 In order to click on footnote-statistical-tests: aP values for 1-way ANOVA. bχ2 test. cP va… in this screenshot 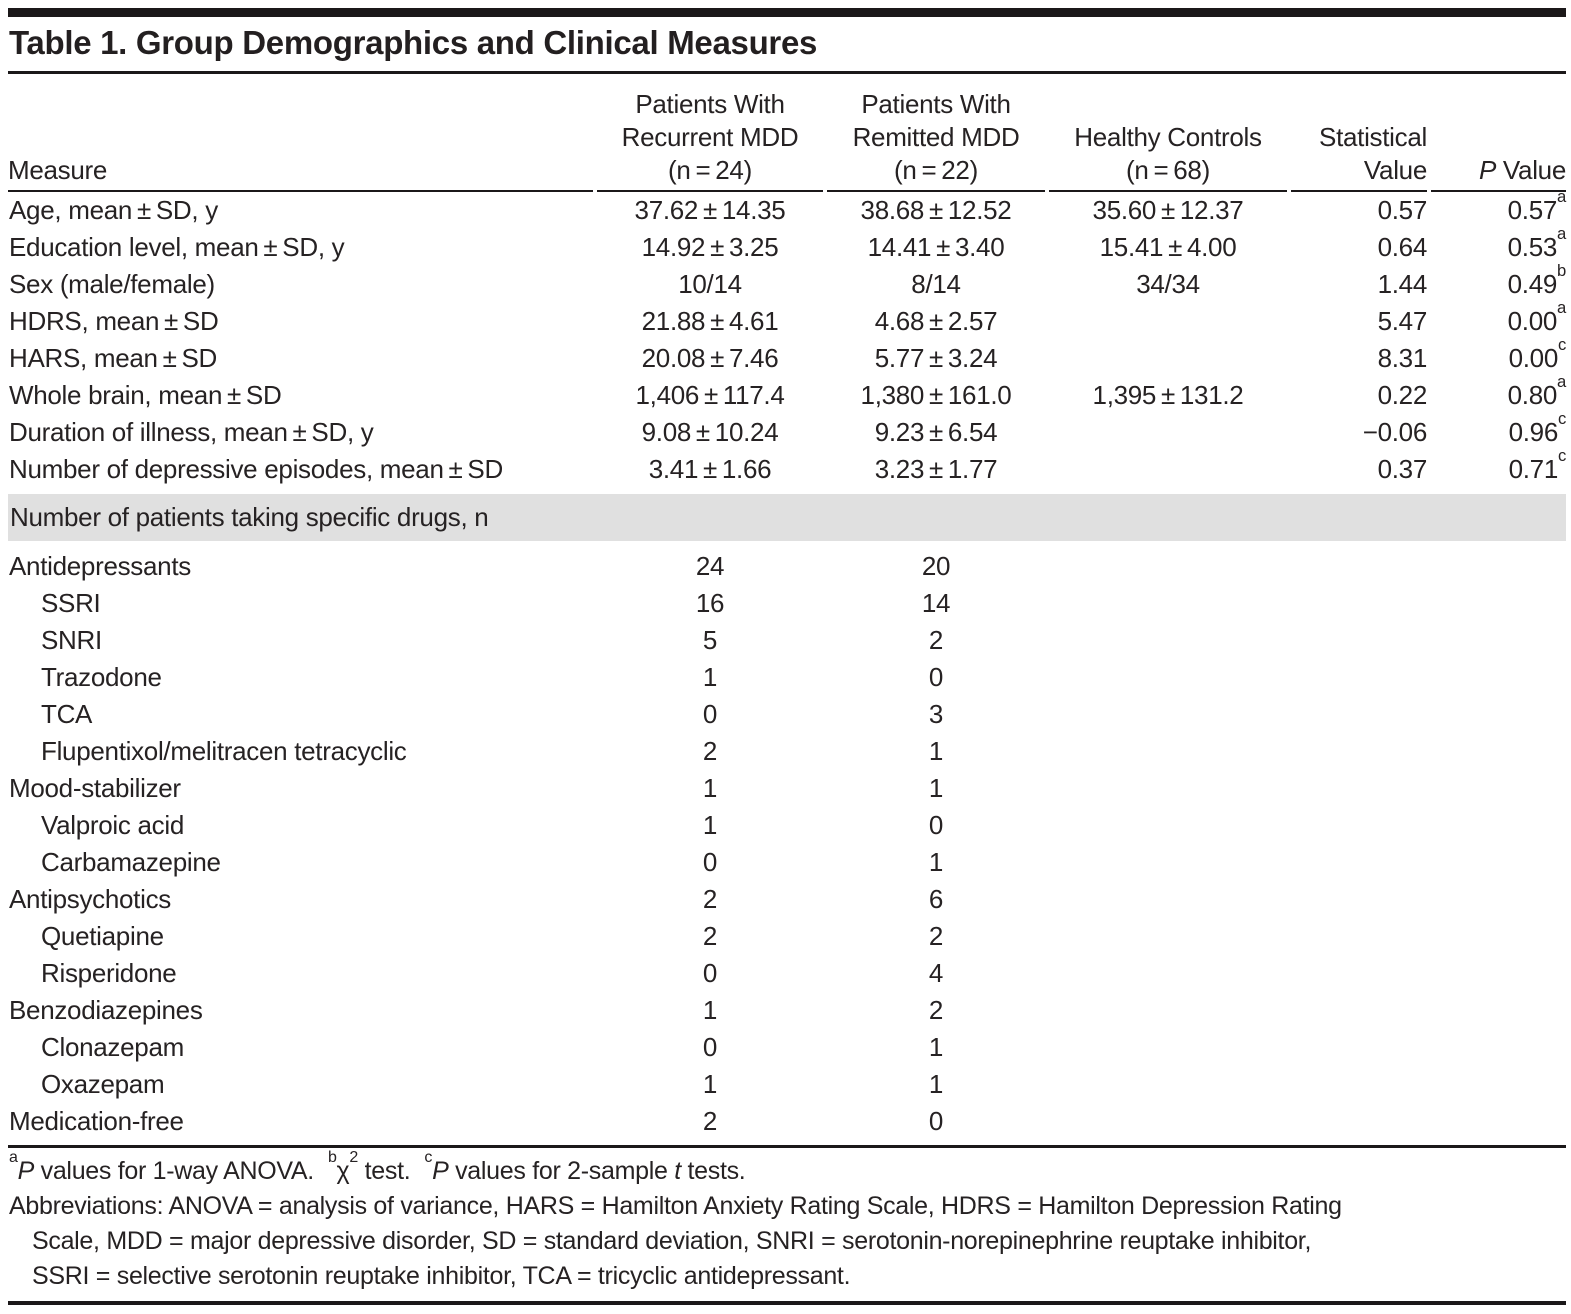, I will do `click(377, 1167)`.